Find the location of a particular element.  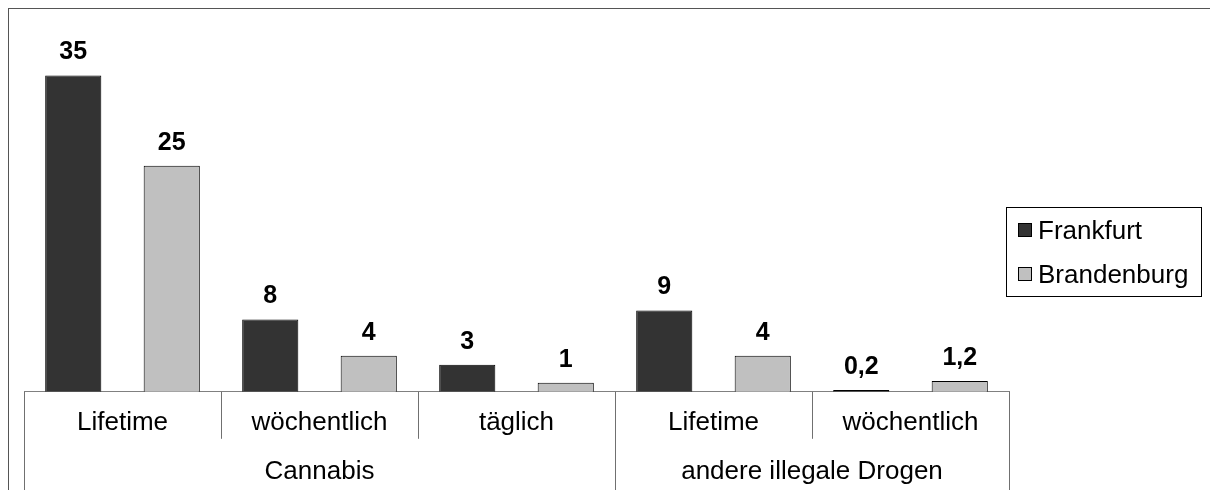

data-label: 8 is located at coordinates (270, 294).